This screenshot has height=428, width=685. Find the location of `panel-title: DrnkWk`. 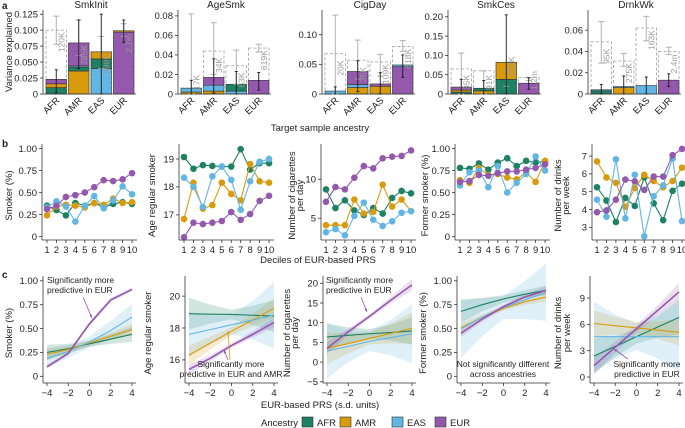

panel-title: DrnkWk is located at coordinates (636, 5).